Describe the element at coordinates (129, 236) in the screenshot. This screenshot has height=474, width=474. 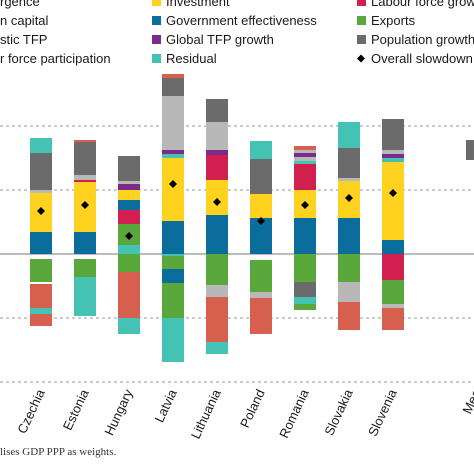
I see `marker-overall-slowdown-hungary` at that location.